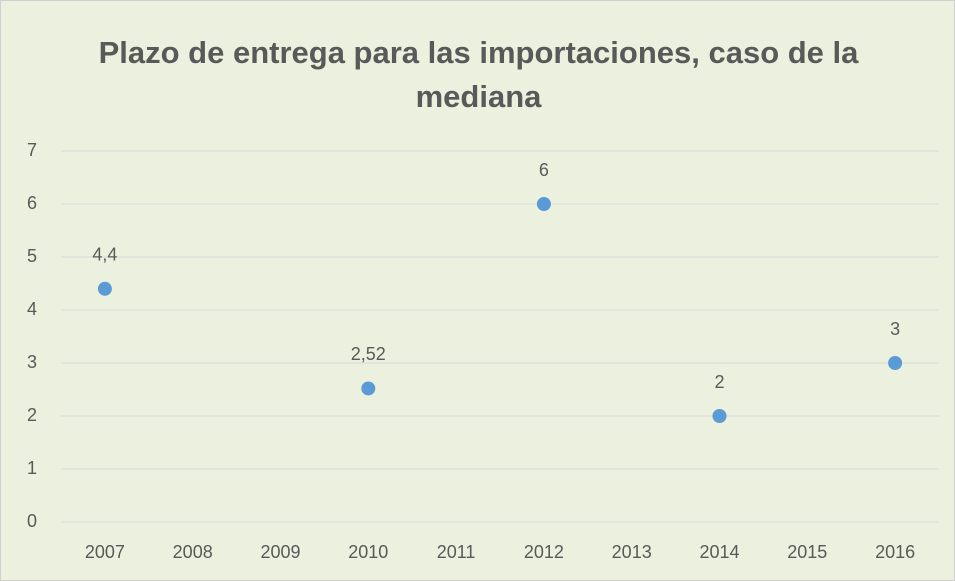 This screenshot has width=955, height=581. What do you see at coordinates (368, 354) in the screenshot?
I see `data-label: 2,52` at bounding box center [368, 354].